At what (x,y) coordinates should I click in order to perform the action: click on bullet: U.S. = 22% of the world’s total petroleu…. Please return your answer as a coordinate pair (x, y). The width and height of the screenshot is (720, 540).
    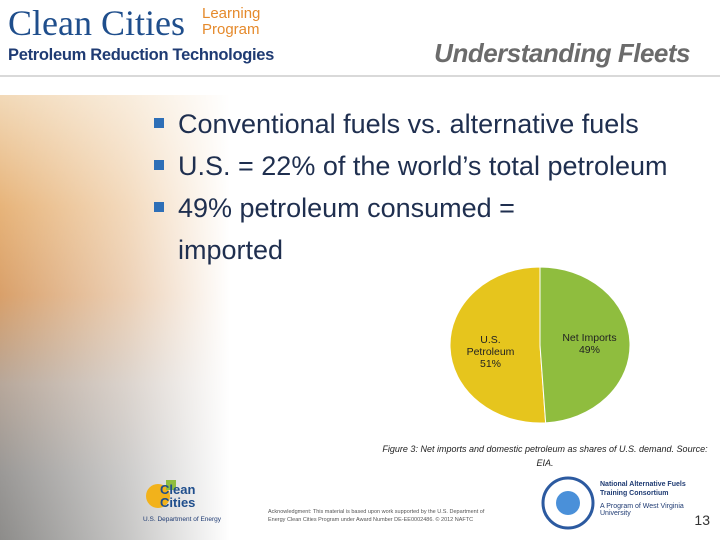
    Looking at the image, I should click on (410, 166).